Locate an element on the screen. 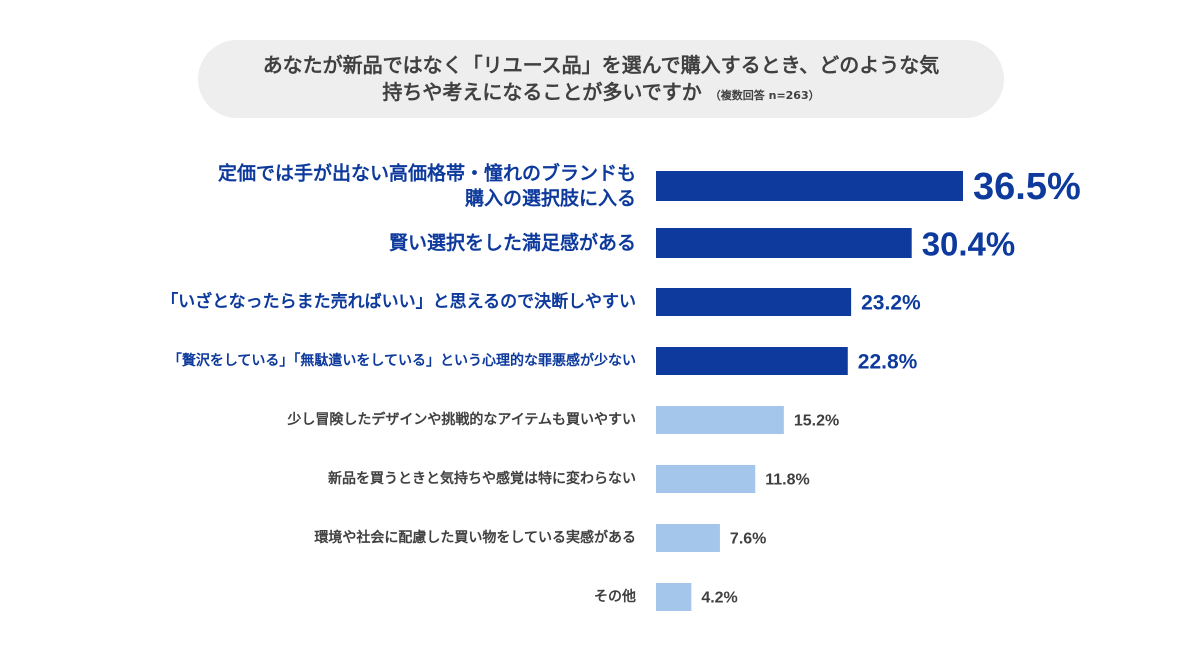 Image resolution: width=1199 pixels, height=667 pixels. category-label-1-line-2: 購入の選択肢に入る is located at coordinates (550, 197).